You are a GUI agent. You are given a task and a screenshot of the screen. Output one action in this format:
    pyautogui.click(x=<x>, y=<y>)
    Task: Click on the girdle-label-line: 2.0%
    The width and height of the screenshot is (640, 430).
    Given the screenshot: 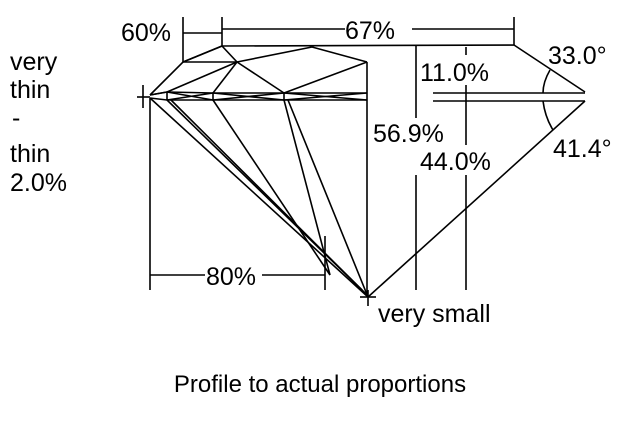 What is the action you would take?
    pyautogui.click(x=38, y=183)
    